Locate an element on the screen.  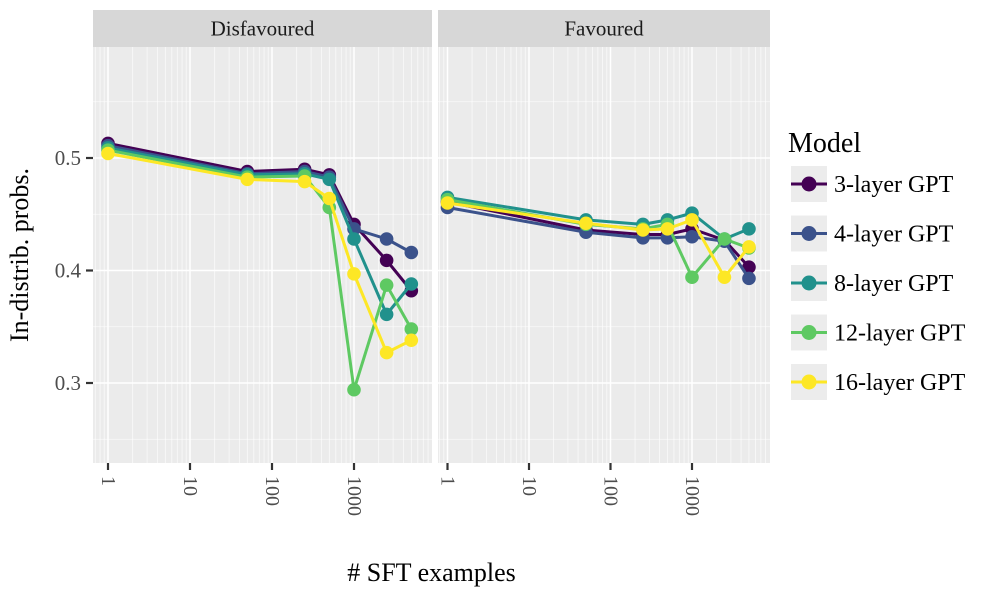
data-point-12-layer-gpt-favoured-x2500 is located at coordinates (724, 239).